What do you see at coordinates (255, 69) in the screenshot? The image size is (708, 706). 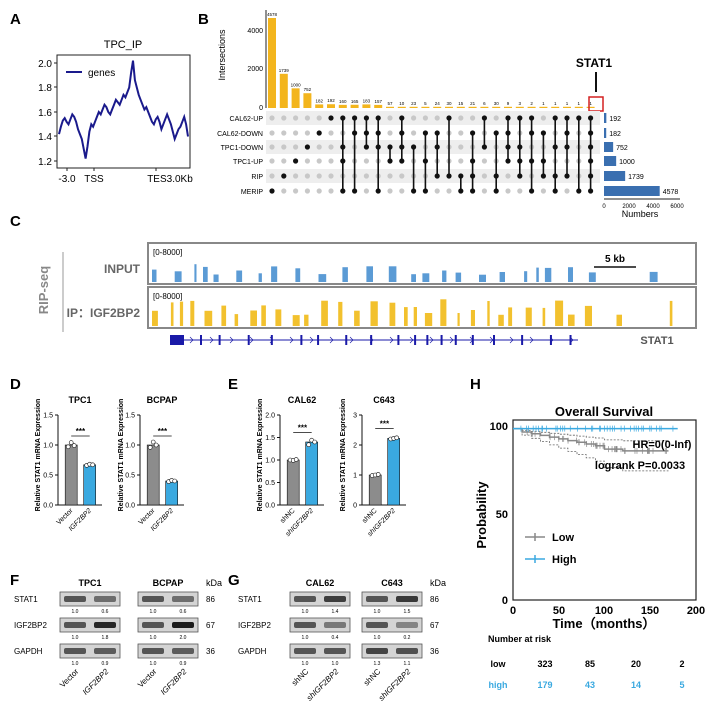 I see `panel-b-ytick-2000: 2000` at bounding box center [255, 69].